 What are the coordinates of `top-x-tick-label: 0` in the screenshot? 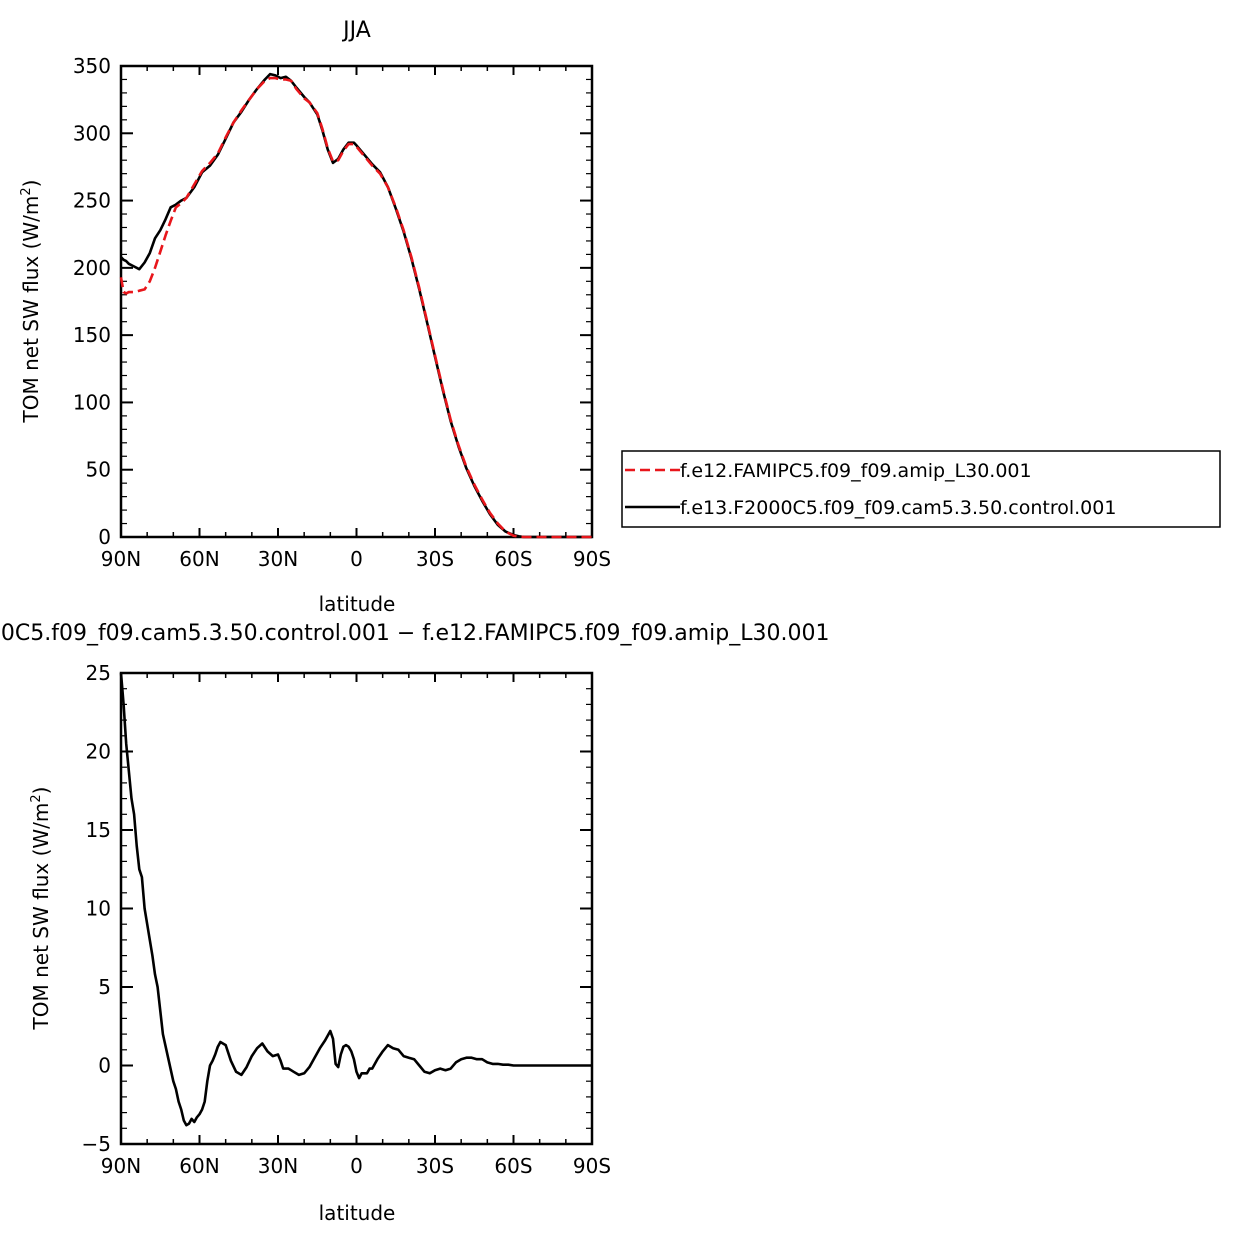 It's located at (356, 559).